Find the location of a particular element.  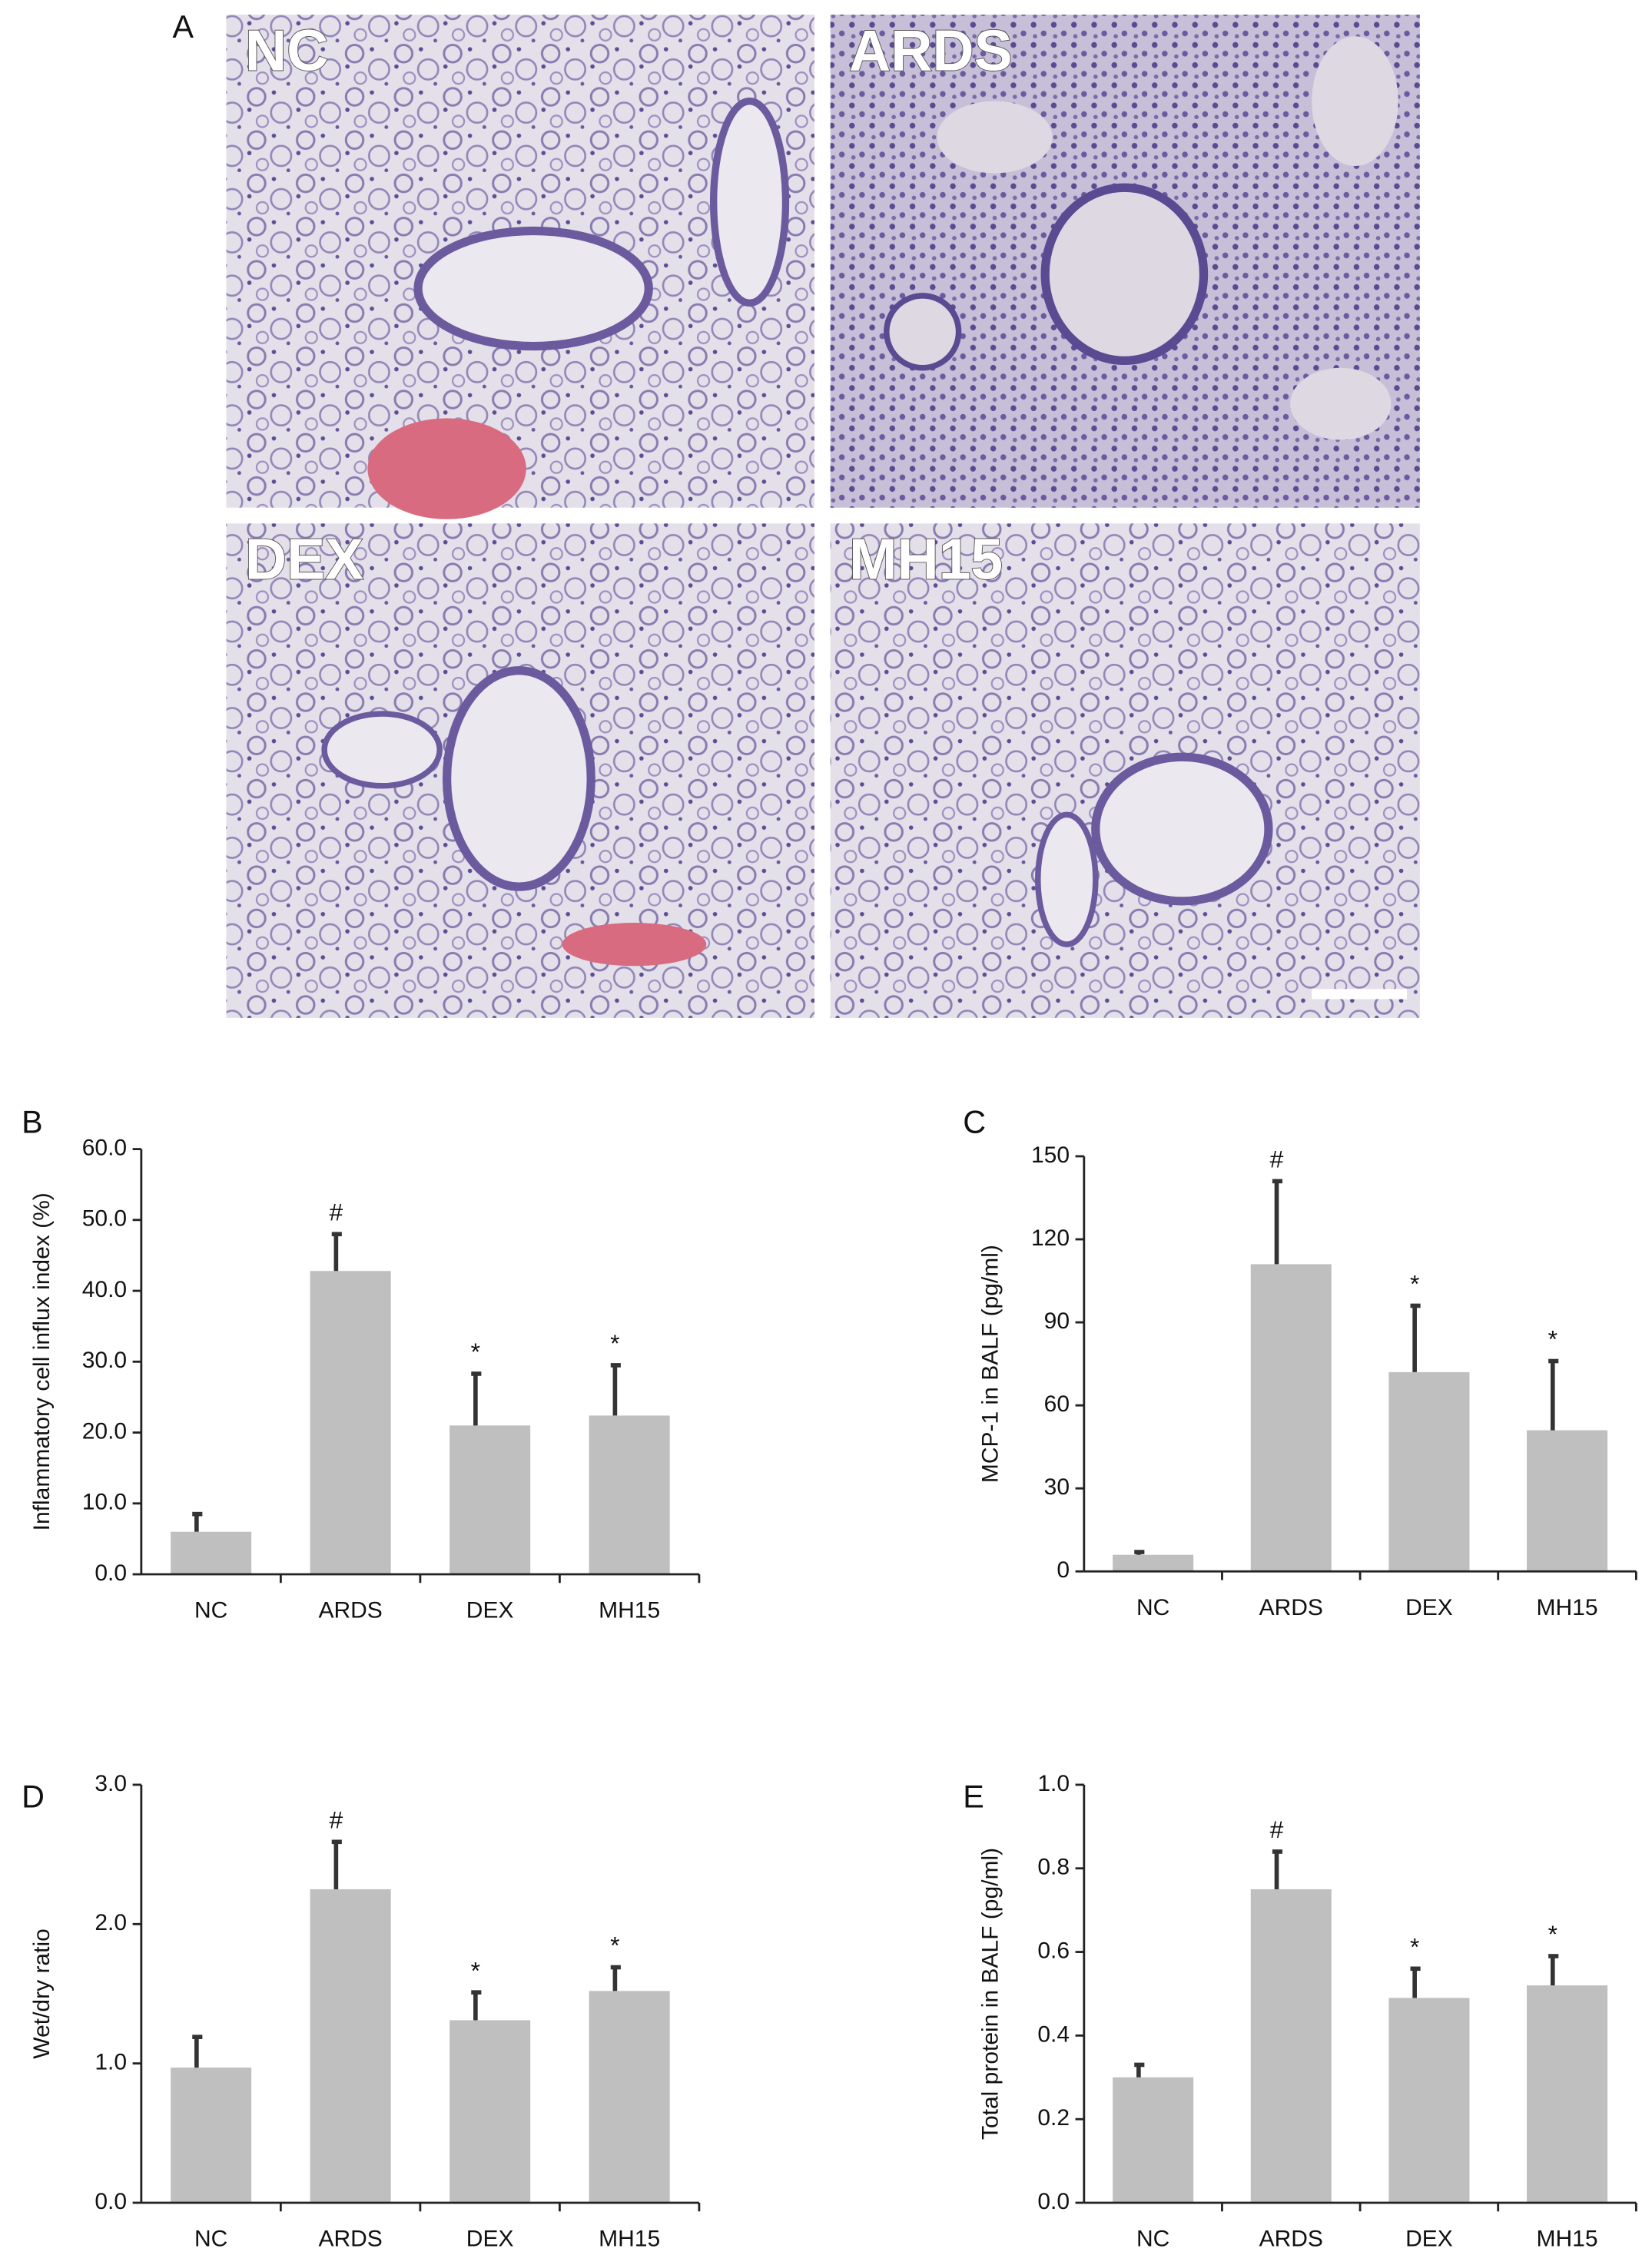

y-tick-label: 50.0 is located at coordinates (104, 1219).